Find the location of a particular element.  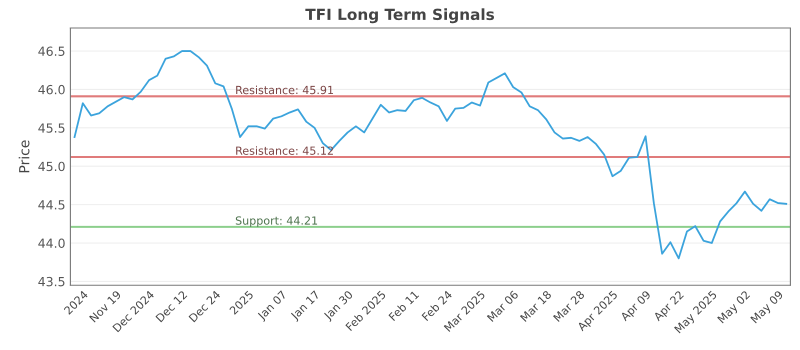

ref-line-label: Support: 44.21 is located at coordinates (277, 221).